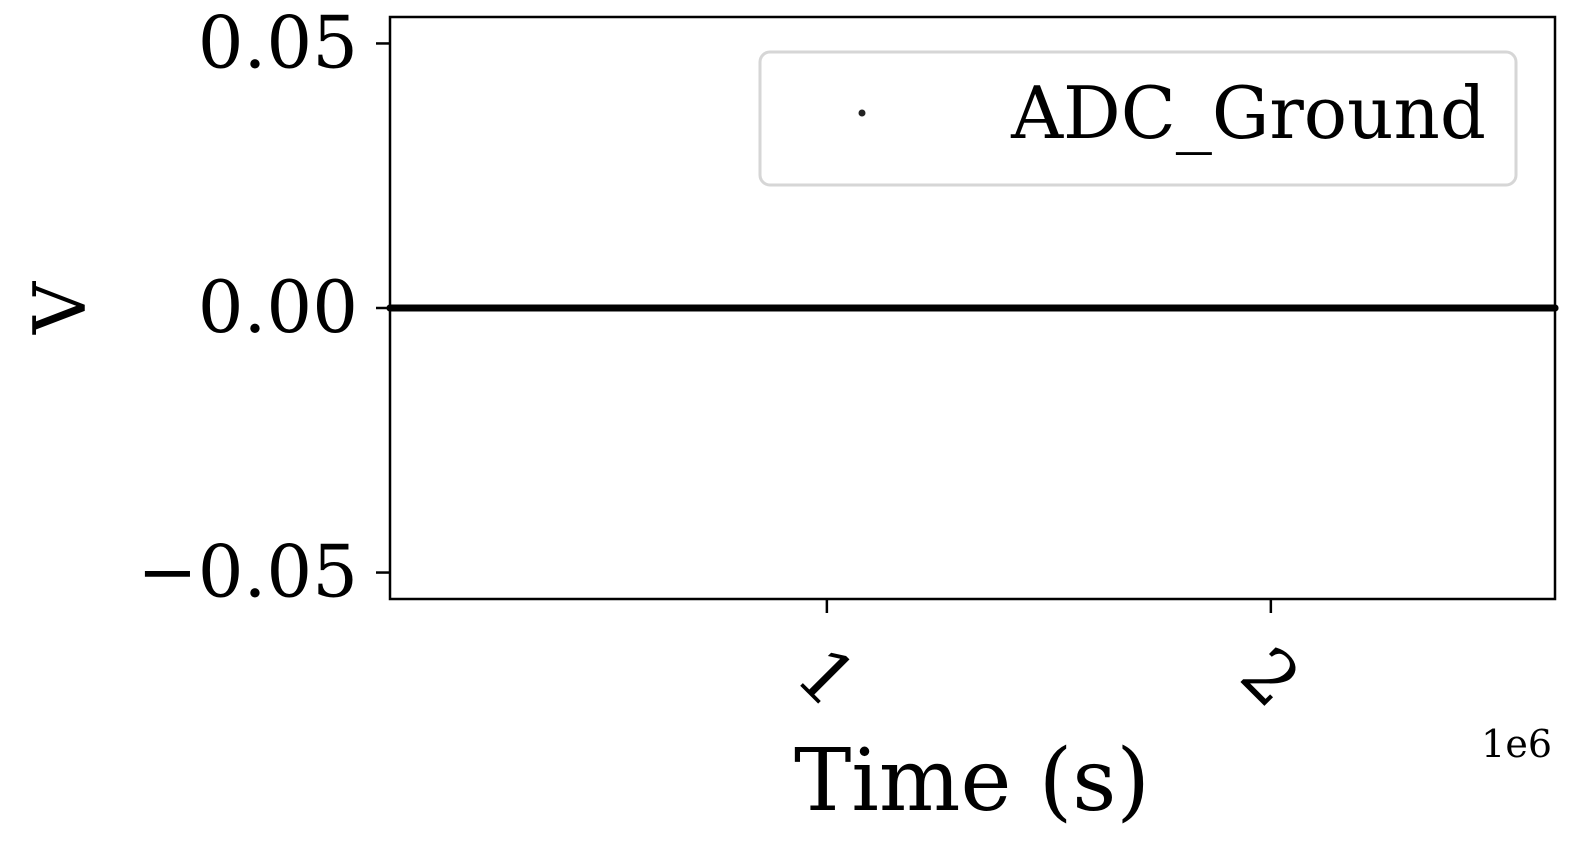  I want to click on legend-label-adc-ground: ADC_Ground, so click(1248, 113).